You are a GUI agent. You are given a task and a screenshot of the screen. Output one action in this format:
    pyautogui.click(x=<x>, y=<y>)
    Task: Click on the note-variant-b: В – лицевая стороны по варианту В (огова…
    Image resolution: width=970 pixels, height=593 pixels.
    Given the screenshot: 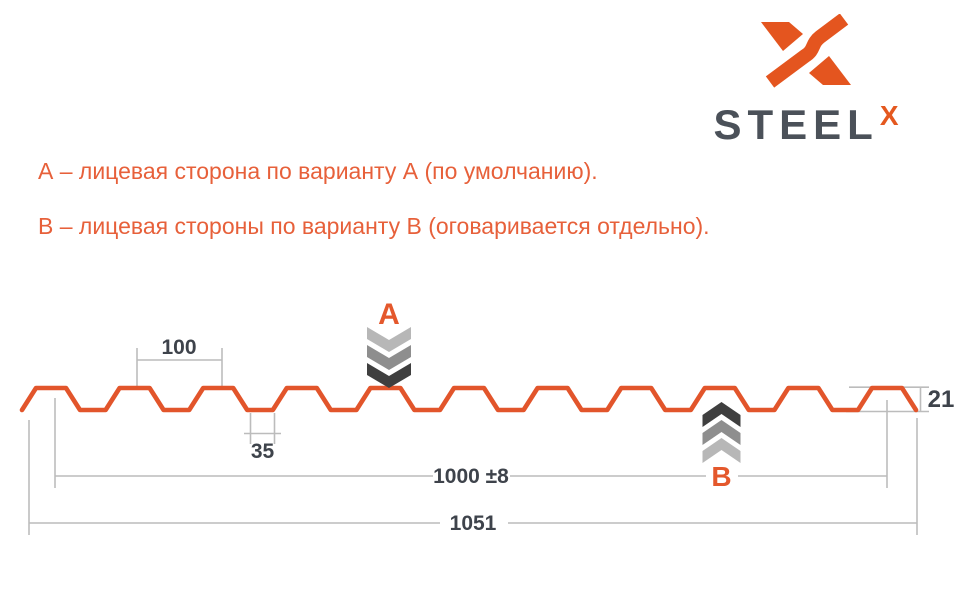 What is the action you would take?
    pyautogui.click(x=374, y=226)
    